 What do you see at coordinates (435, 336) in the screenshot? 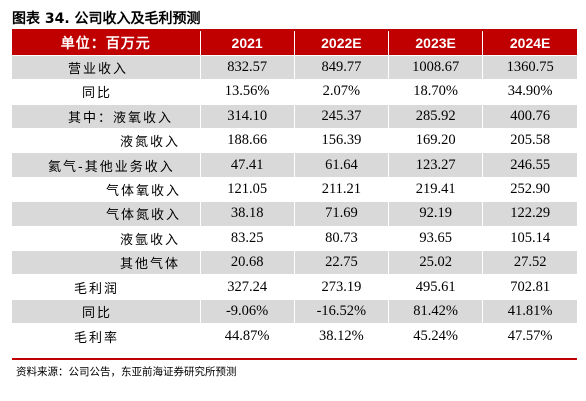
I see `table-cell: 45.24%` at bounding box center [435, 336].